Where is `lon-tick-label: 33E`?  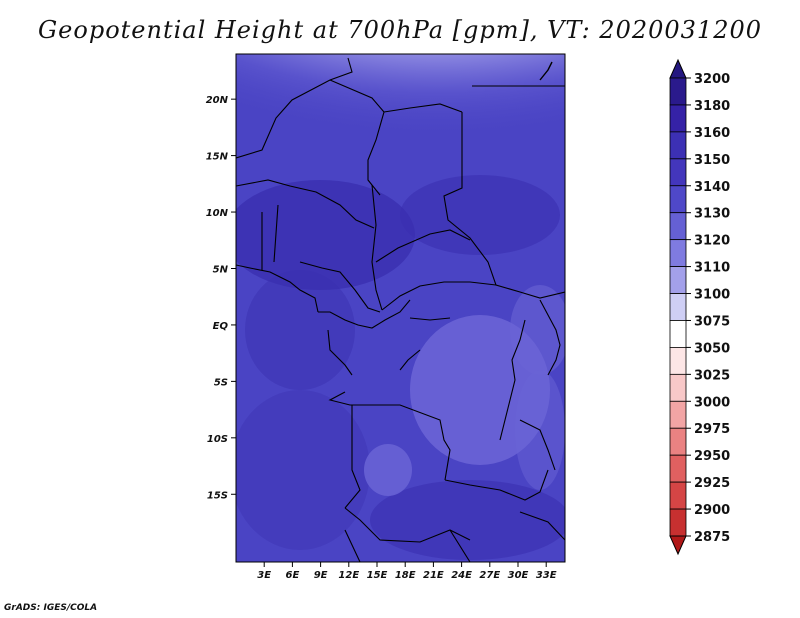
lon-tick-label: 33E is located at coordinates (546, 575).